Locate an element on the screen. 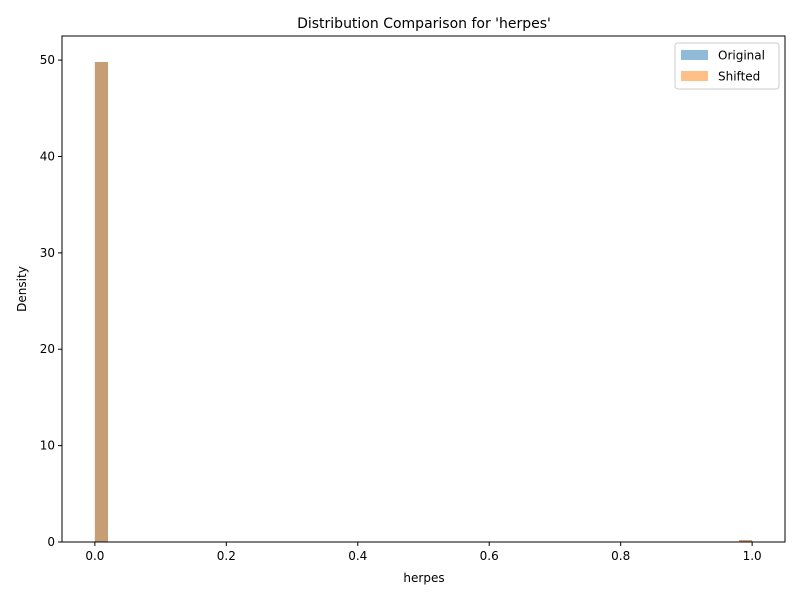 This screenshot has width=800, height=600. legend-swatch-shifted is located at coordinates (694, 76).